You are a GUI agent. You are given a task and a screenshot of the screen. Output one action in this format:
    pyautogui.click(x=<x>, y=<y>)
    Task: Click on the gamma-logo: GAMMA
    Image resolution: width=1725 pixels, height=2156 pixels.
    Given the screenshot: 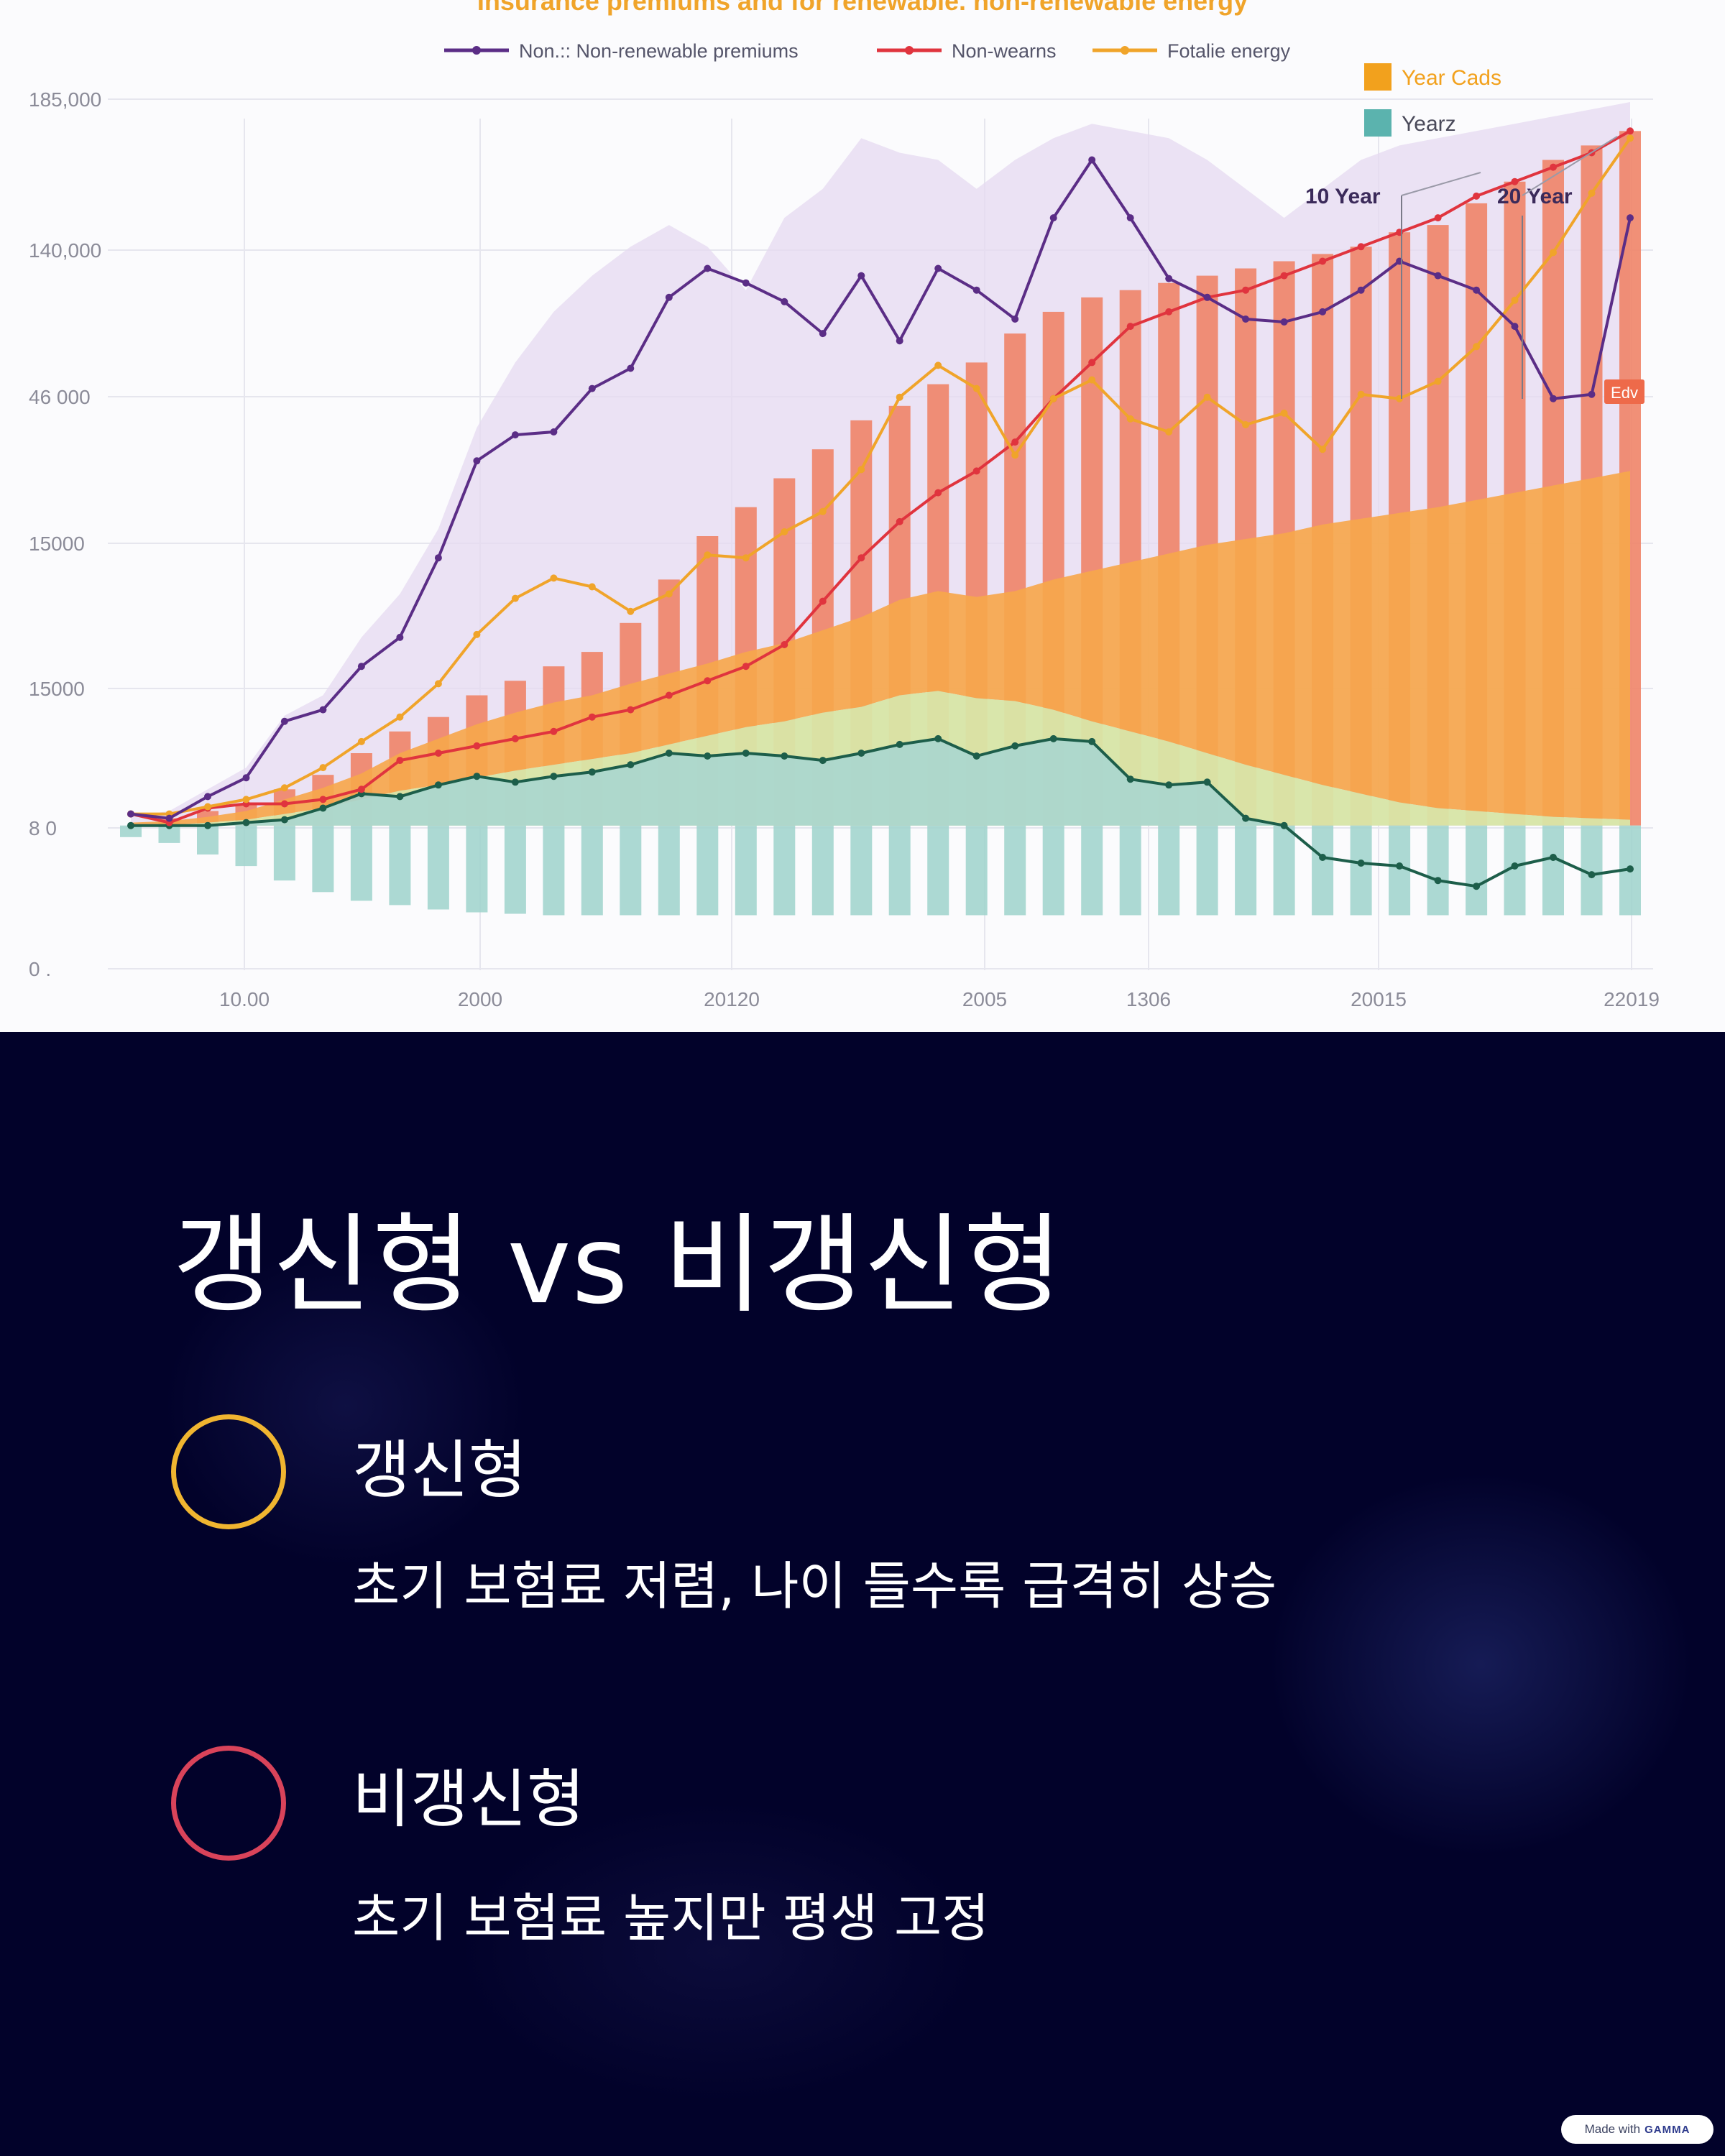 What is the action you would take?
    pyautogui.click(x=1667, y=2129)
    